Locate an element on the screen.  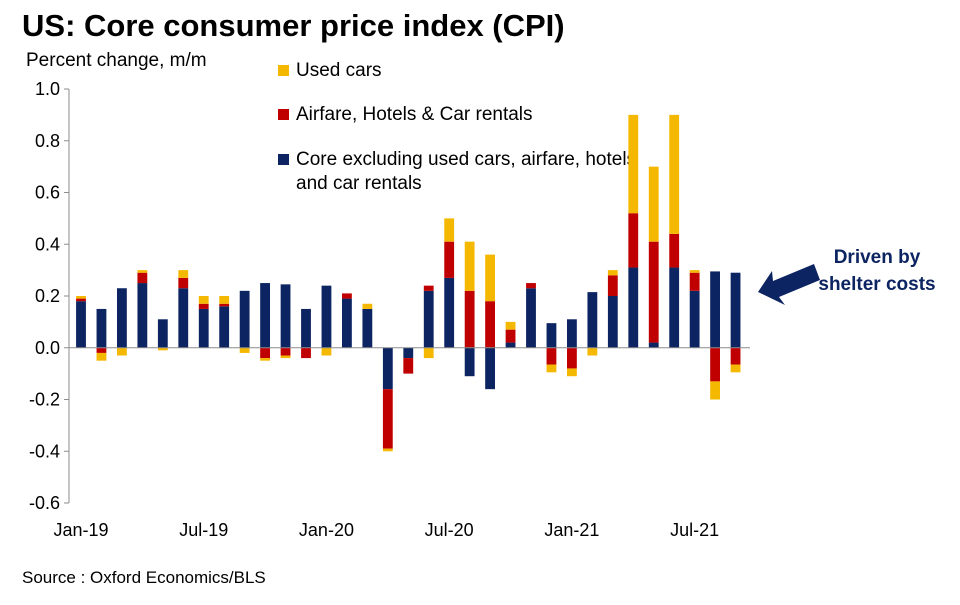
annotation-text: Driven by shelter costs is located at coordinates (877, 271).